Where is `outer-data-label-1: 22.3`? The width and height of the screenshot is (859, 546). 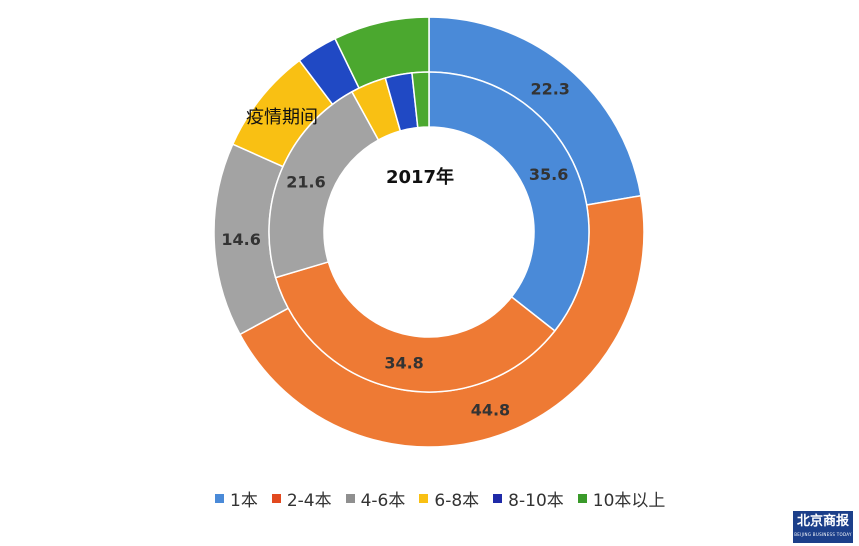
outer-data-label-1: 22.3 is located at coordinates (549, 88).